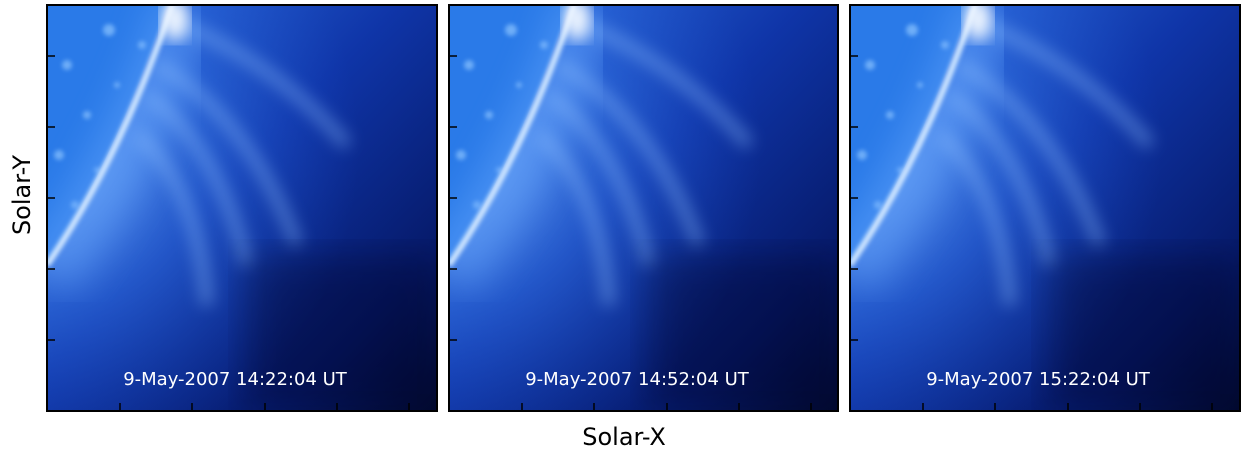 The height and width of the screenshot is (450, 1245). Describe the element at coordinates (1038, 379) in the screenshot. I see `timestamp: 9-May-2007 15:22:04 UT` at that location.